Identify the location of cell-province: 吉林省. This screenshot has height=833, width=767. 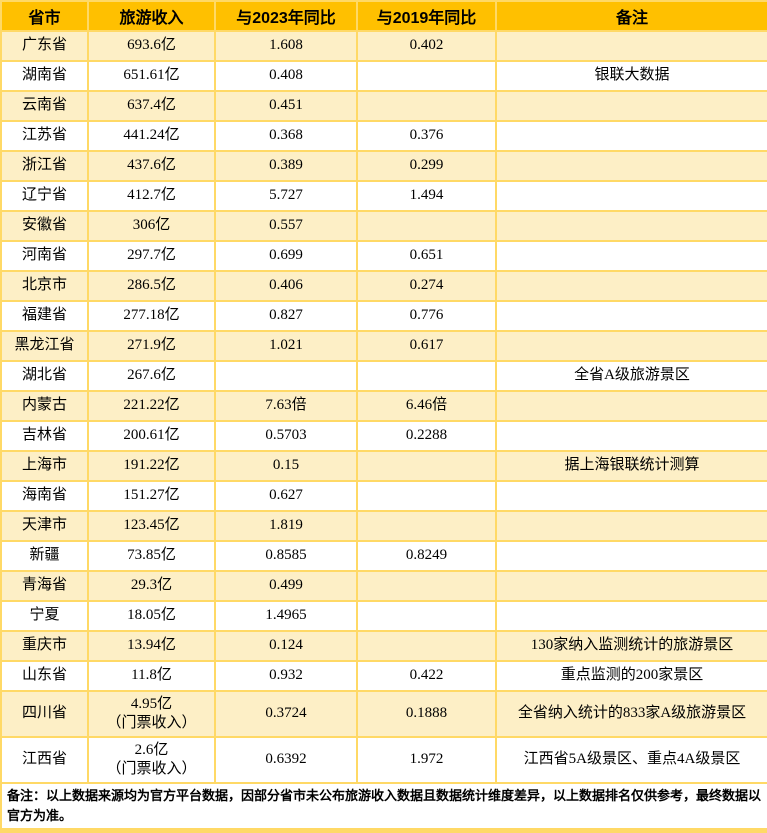
(44, 436).